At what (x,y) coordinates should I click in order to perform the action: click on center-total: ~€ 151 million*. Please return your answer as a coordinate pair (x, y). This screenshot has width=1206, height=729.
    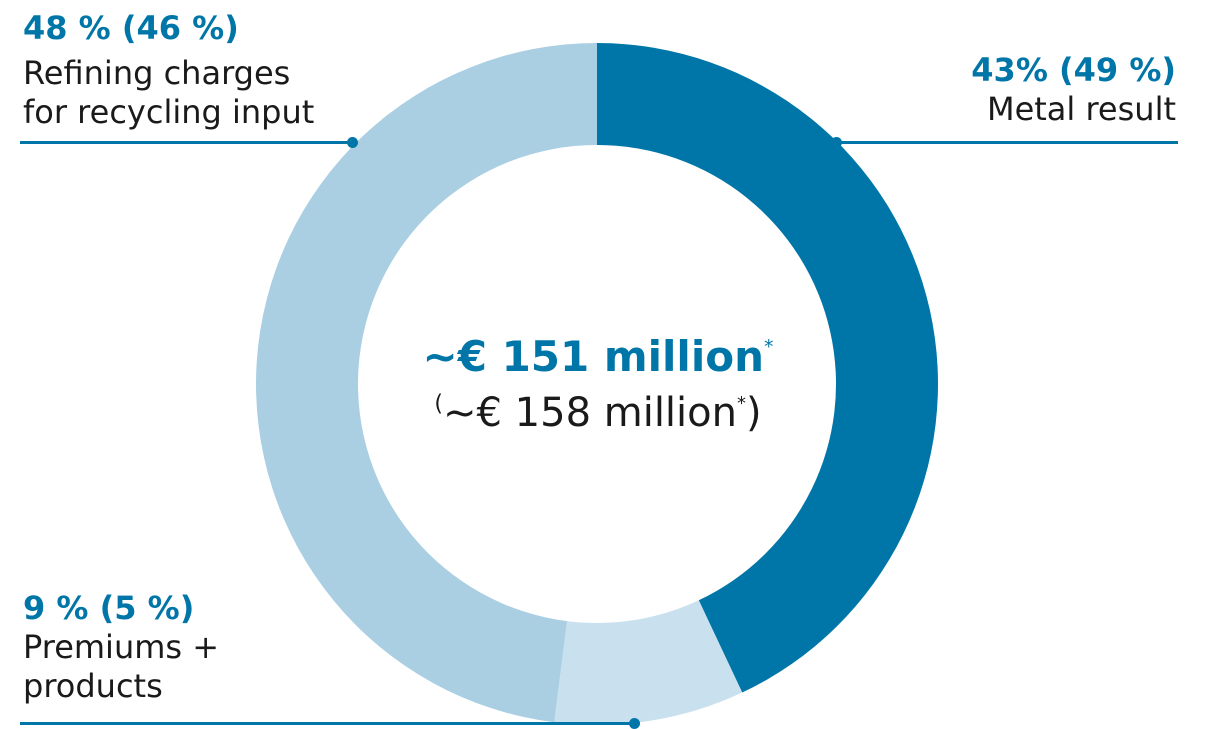
    Looking at the image, I should click on (598, 357).